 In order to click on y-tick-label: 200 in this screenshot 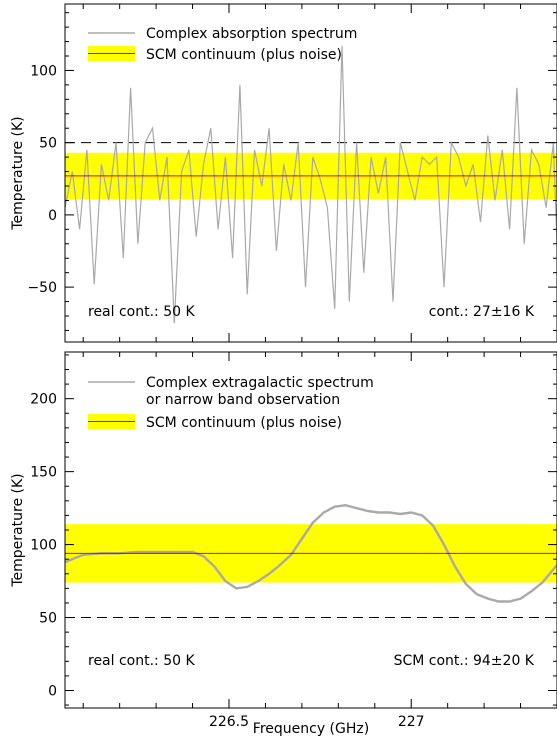, I will do `click(43, 400)`.